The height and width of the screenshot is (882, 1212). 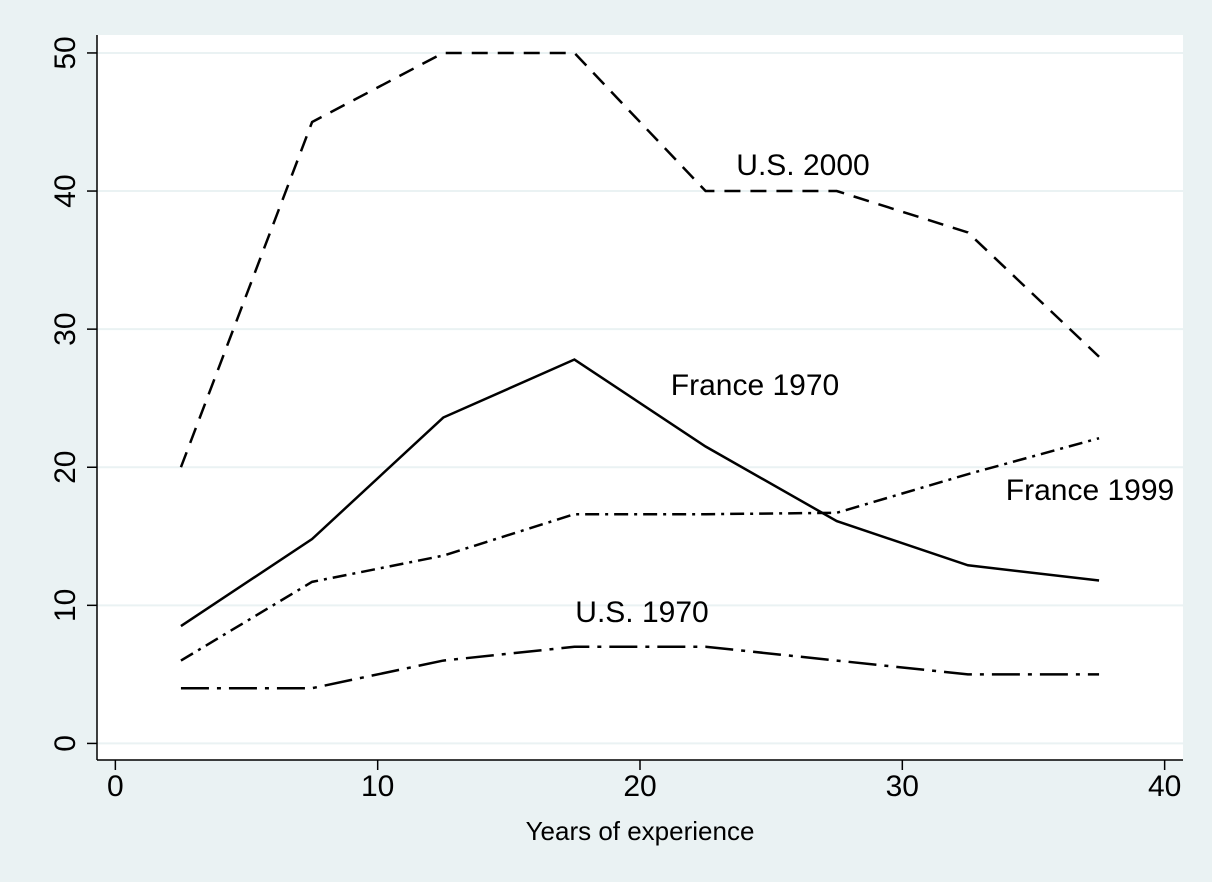 What do you see at coordinates (755, 385) in the screenshot?
I see `series-label: France 1970` at bounding box center [755, 385].